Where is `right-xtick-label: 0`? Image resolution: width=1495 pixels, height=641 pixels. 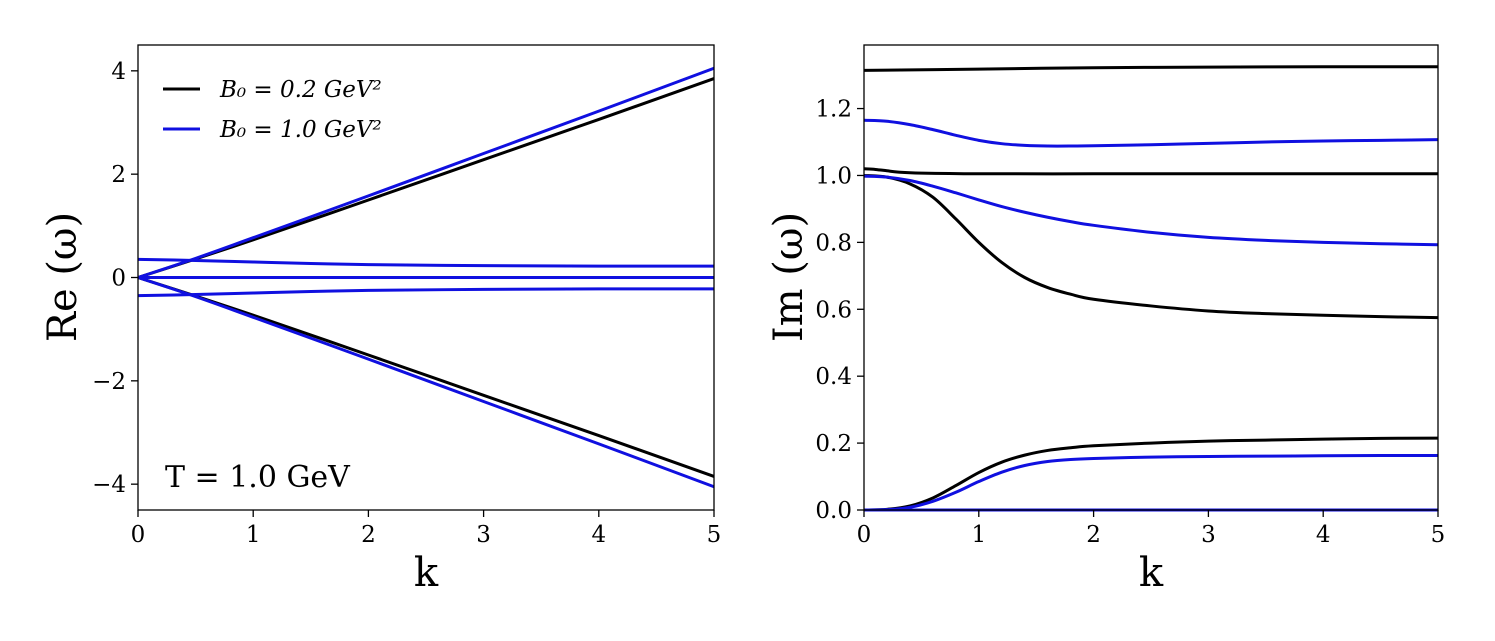 right-xtick-label: 0 is located at coordinates (864, 535).